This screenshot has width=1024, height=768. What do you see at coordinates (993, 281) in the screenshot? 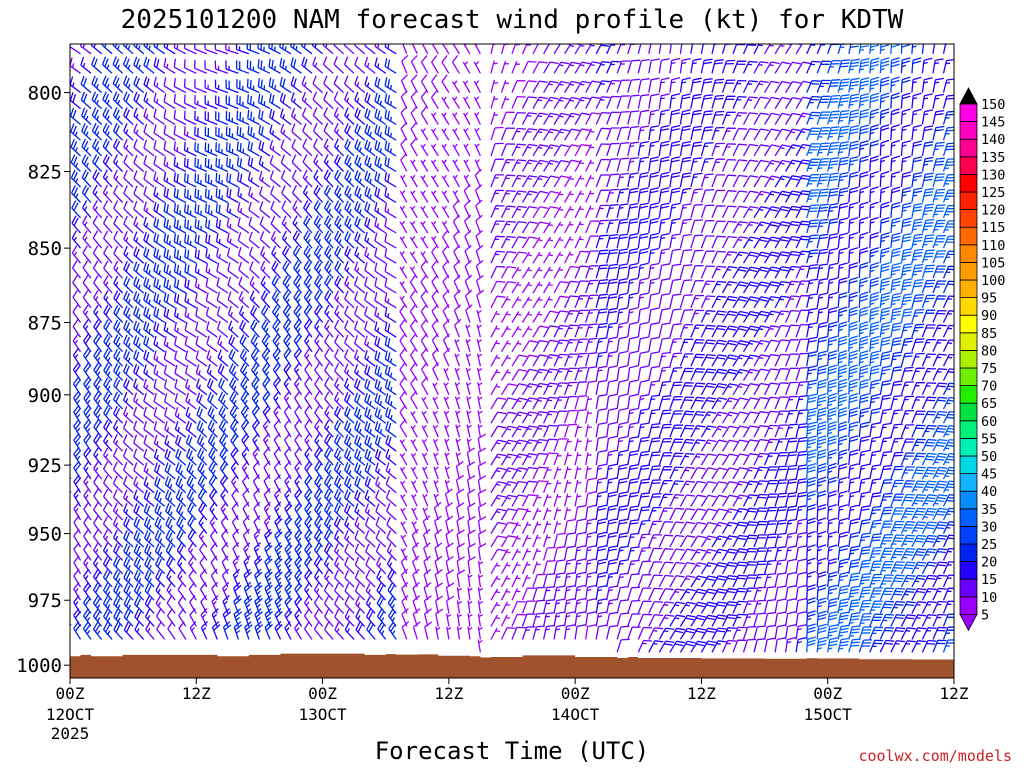
I see `colorbar-label: 100` at bounding box center [993, 281].